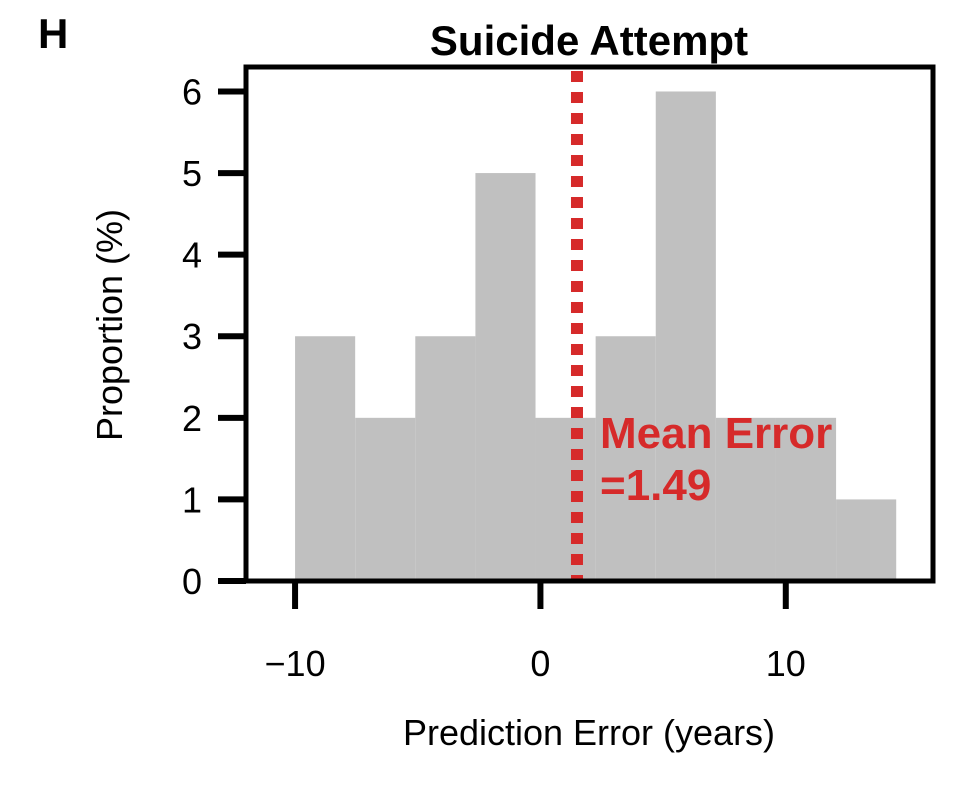 The height and width of the screenshot is (811, 967). Describe the element at coordinates (540, 663) in the screenshot. I see `x-tick-label-1: 0` at that location.